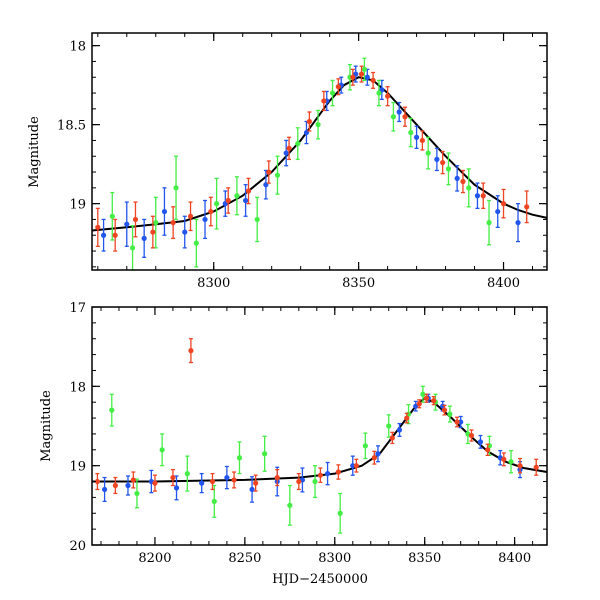 The height and width of the screenshot is (600, 600). Describe the element at coordinates (46, 426) in the screenshot. I see `bottom-y-axis-title: Magnitude` at that location.